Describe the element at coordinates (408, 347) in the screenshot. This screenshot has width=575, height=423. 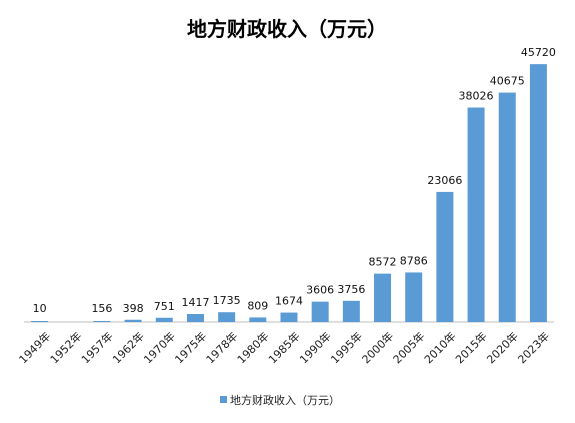
I see `x-tick-label-2005年: 2005年` at that location.